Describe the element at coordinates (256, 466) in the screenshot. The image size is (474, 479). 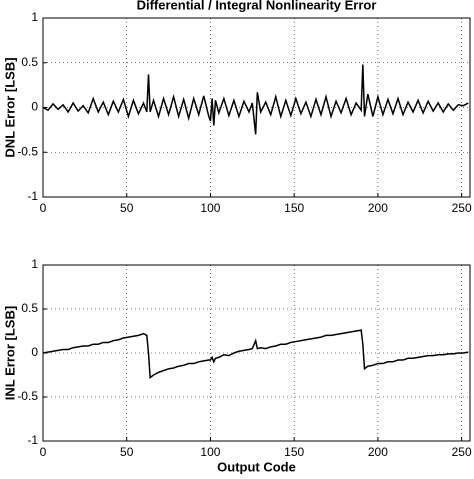
I see `x-axis-label: Output Code` at that location.